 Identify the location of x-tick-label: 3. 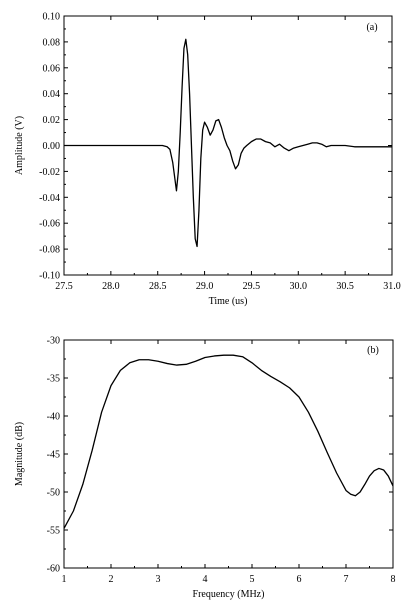
(158, 579).